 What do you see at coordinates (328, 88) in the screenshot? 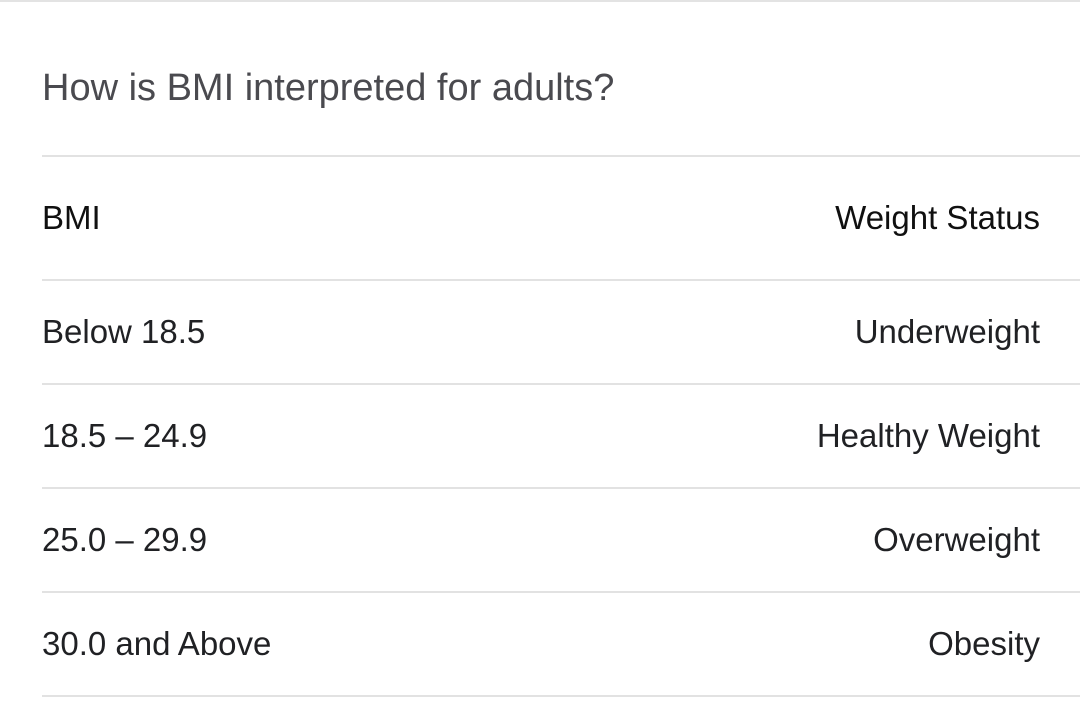
I see `section-title: How is BMI interpreted for adults?` at bounding box center [328, 88].